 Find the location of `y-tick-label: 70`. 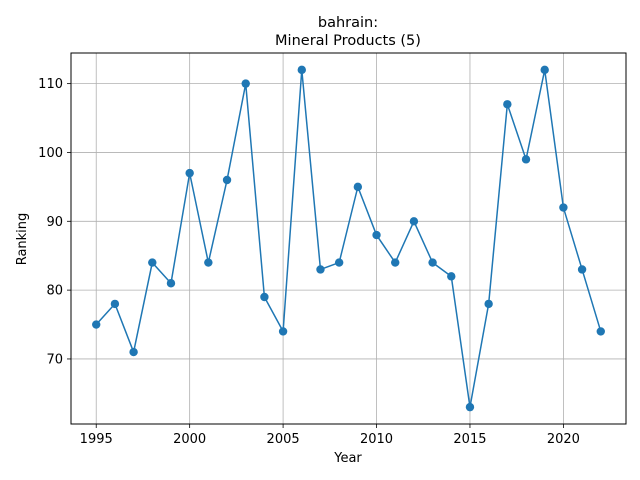

y-tick-label: 70 is located at coordinates (54, 359).